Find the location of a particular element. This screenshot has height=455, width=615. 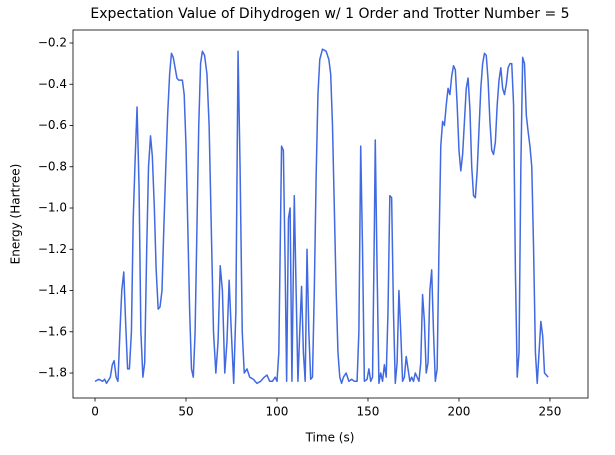

y-tick-label: −1.8 is located at coordinates (52, 373).